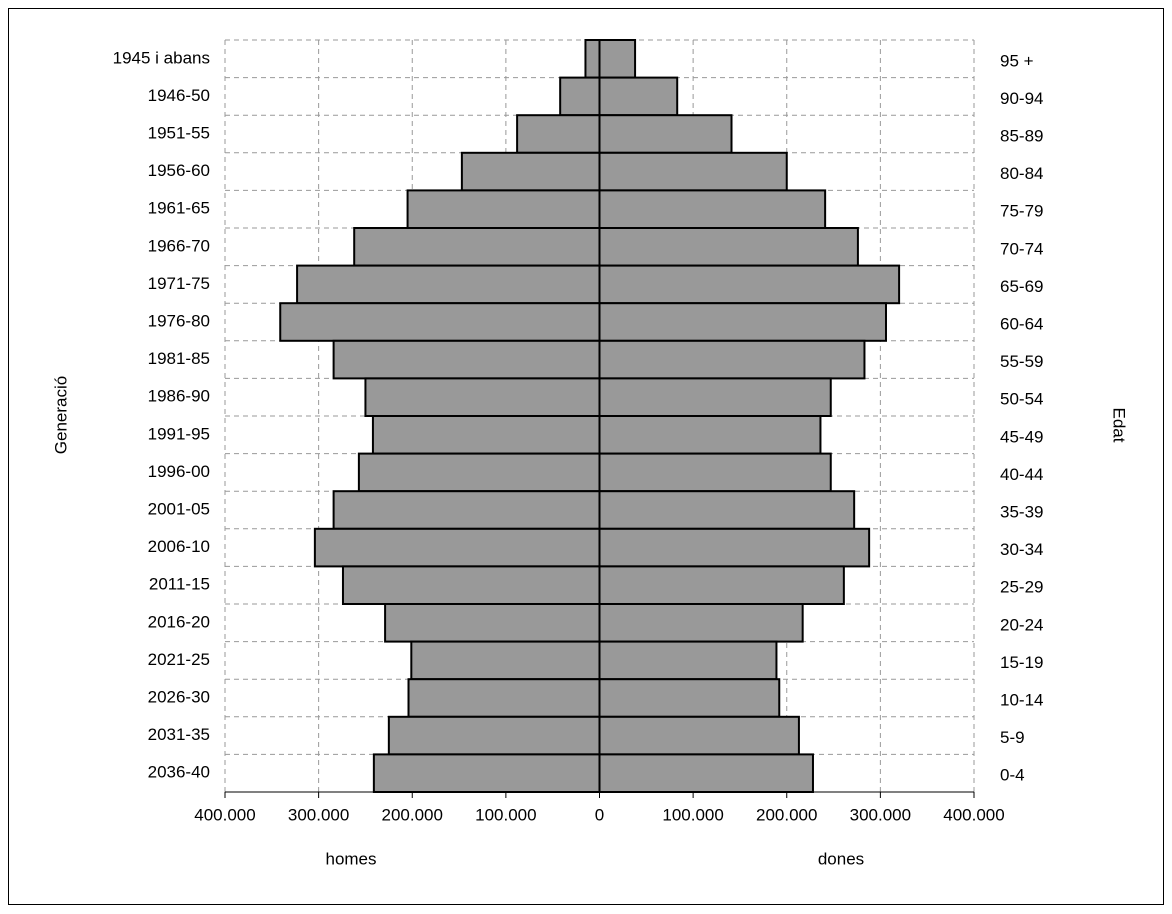  What do you see at coordinates (179, 772) in the screenshot?
I see `y-tick-label: 2036-40` at bounding box center [179, 772].